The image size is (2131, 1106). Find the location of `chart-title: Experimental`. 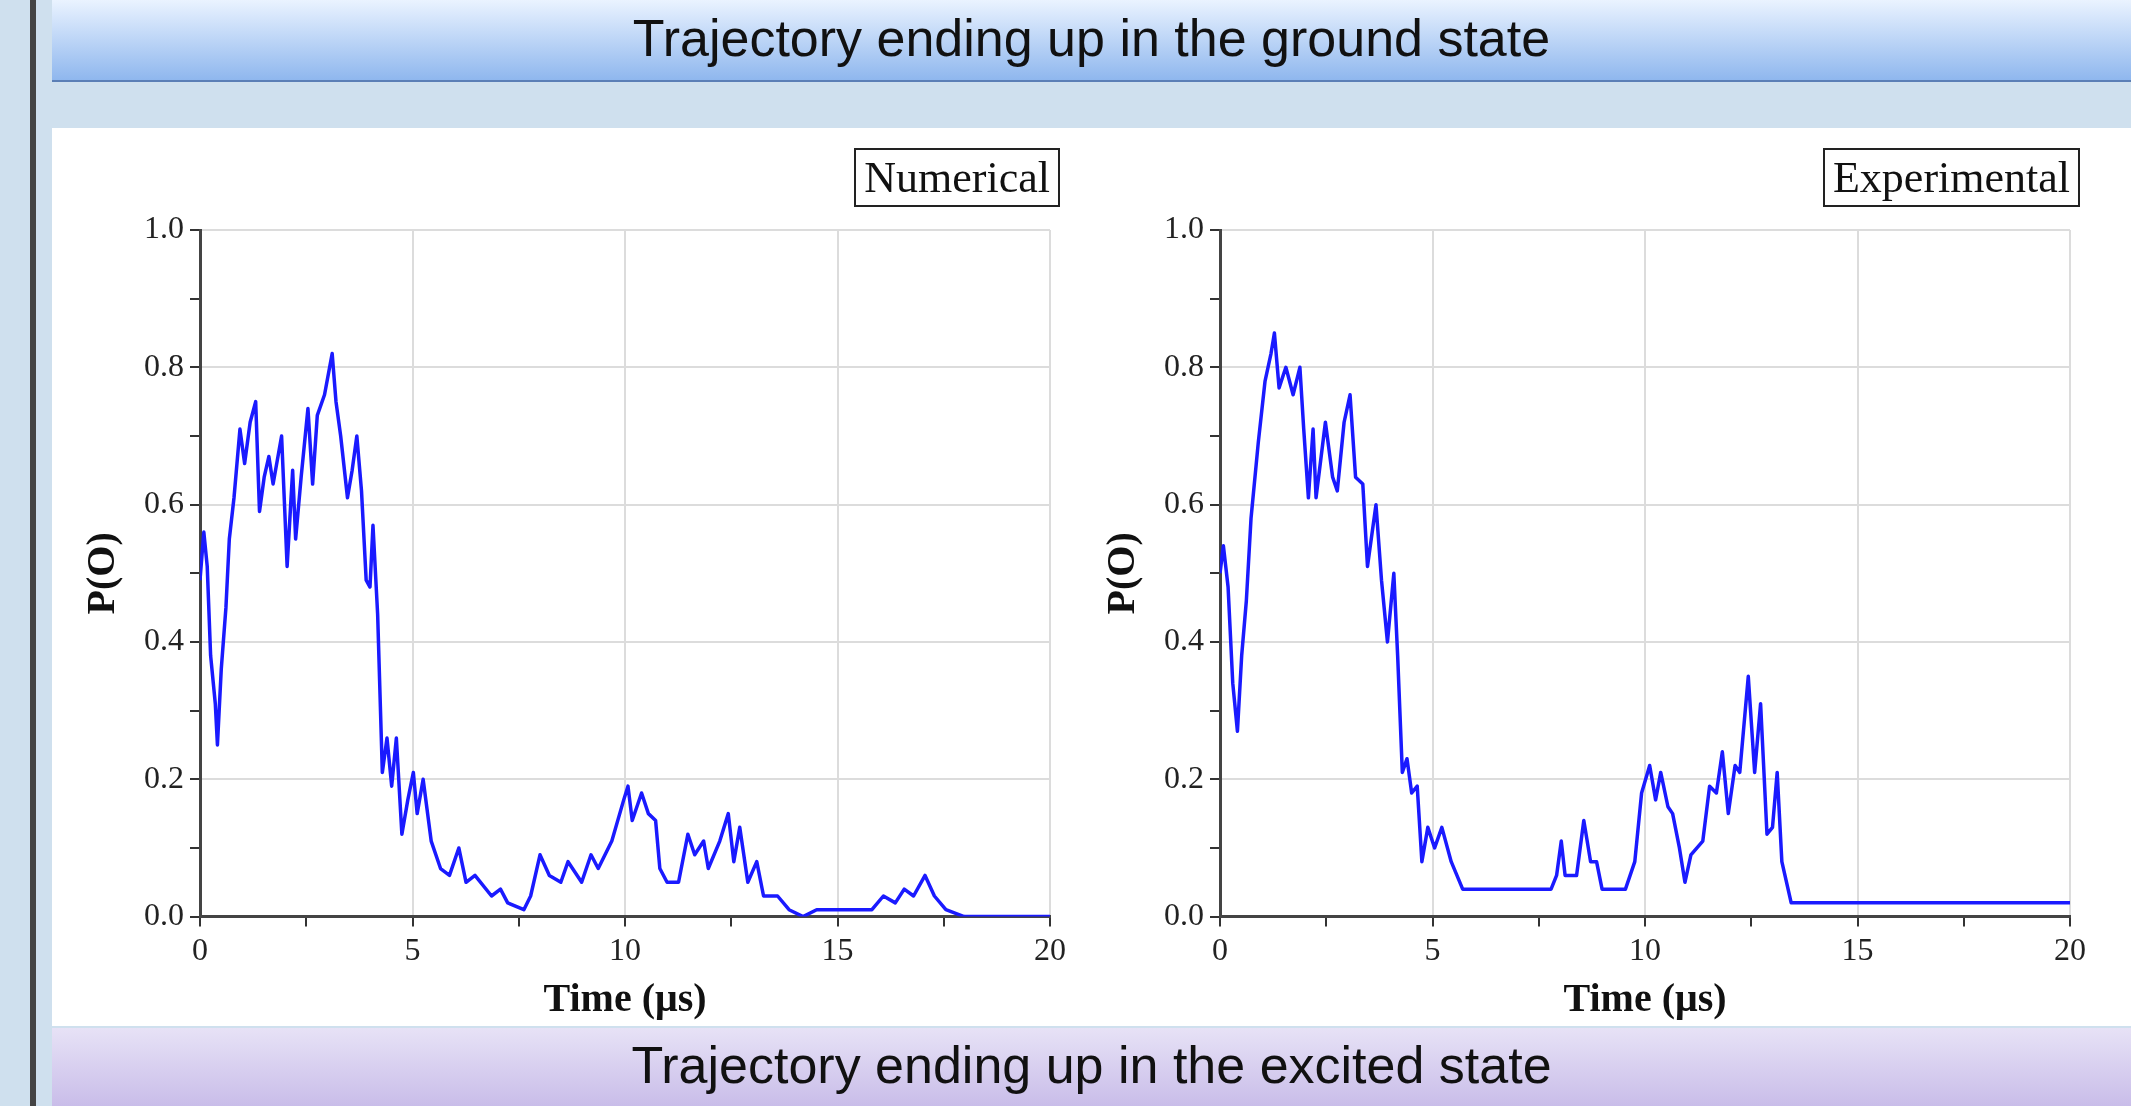

chart-title: Experimental is located at coordinates (1951, 177).